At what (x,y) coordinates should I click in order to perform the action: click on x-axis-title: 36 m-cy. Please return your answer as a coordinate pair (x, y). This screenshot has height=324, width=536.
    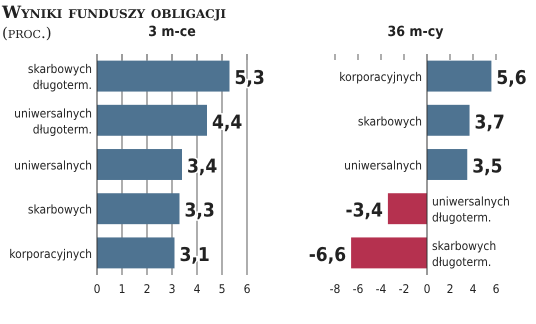
    Looking at the image, I should click on (416, 32).